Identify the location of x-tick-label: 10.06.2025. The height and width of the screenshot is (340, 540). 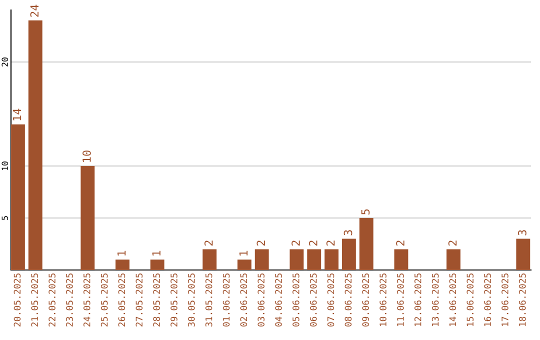
(383, 300).